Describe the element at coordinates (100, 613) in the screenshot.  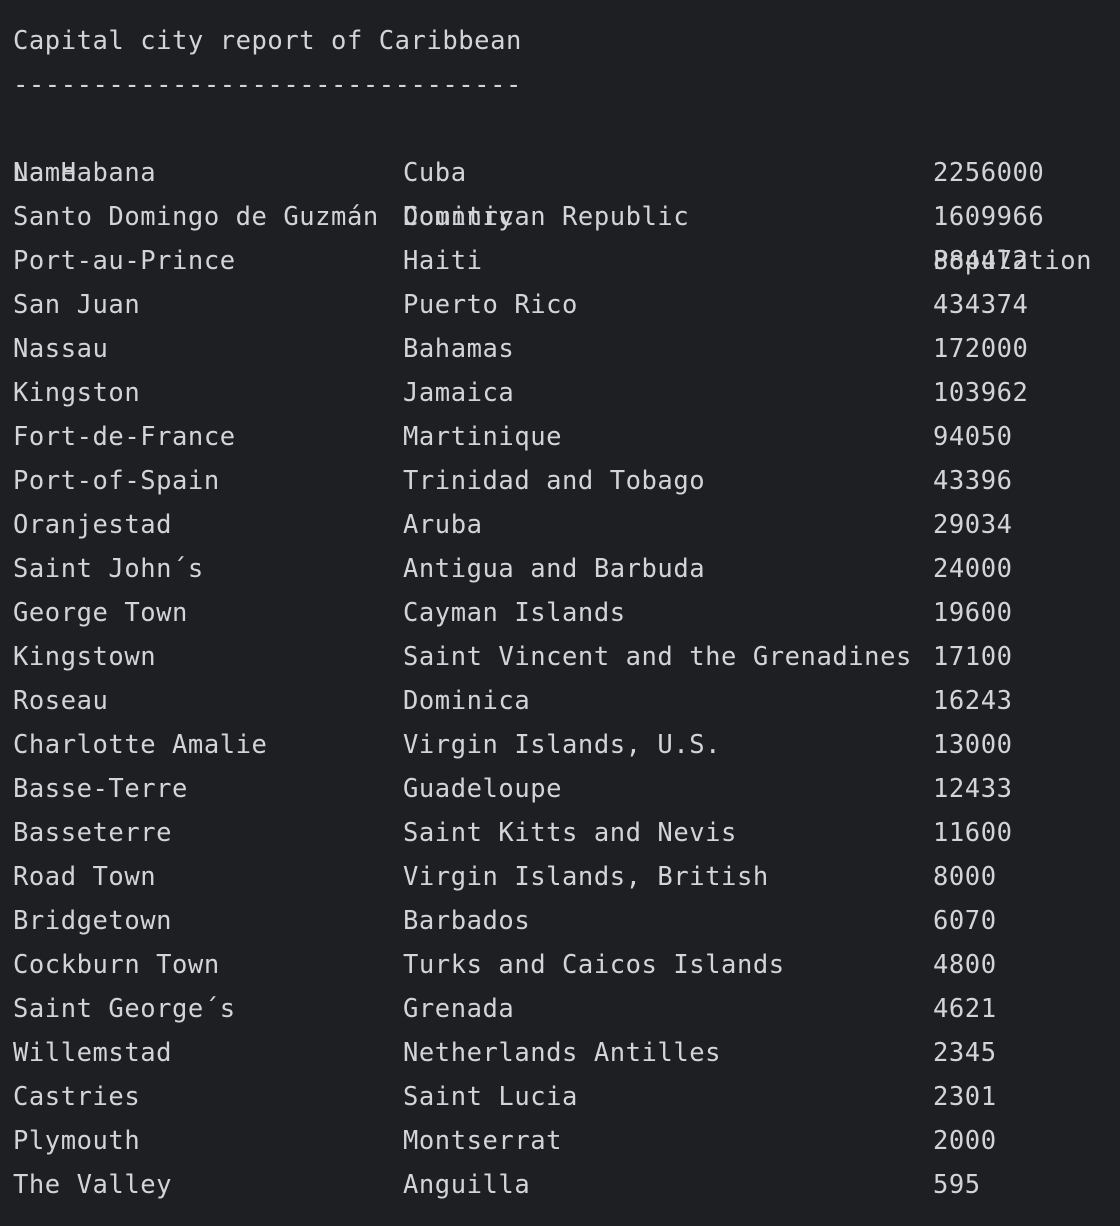
I see `city-name-cell: George Town` at that location.